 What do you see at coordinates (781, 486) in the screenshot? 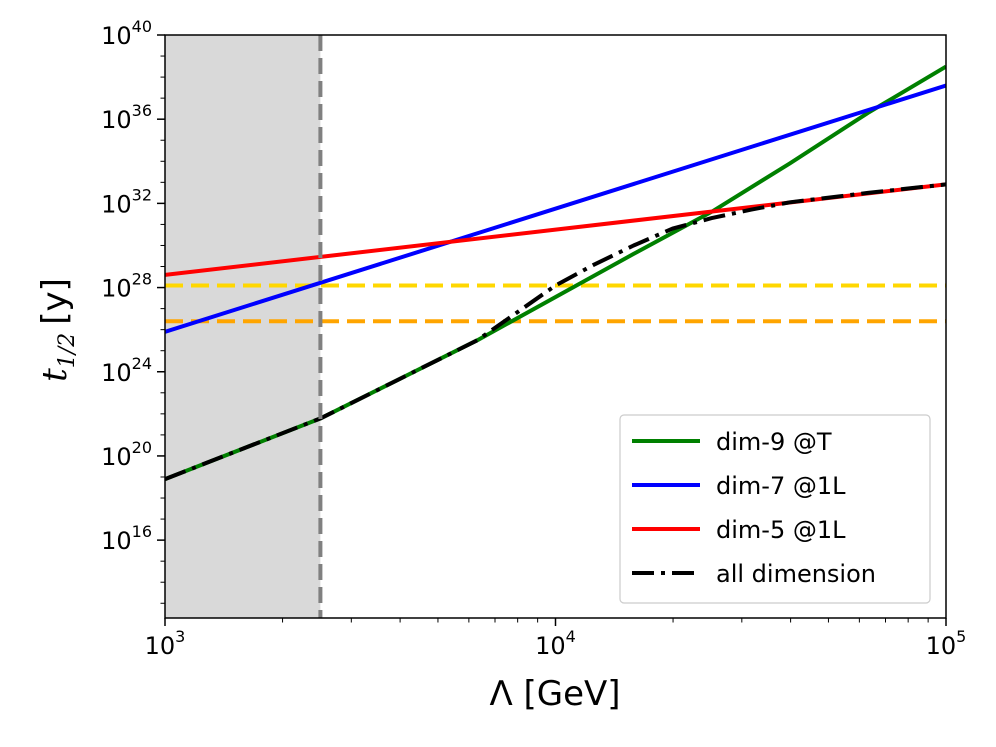
I see `legend-label-2: dim-7 @1L` at bounding box center [781, 486].